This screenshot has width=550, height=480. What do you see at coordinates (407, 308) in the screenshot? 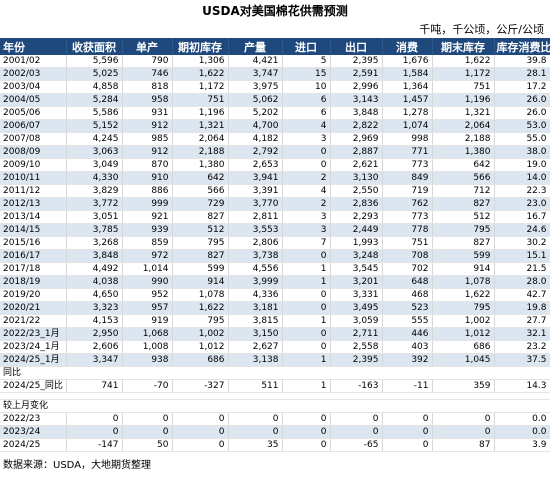
I see `table-cell: 523` at bounding box center [407, 308].